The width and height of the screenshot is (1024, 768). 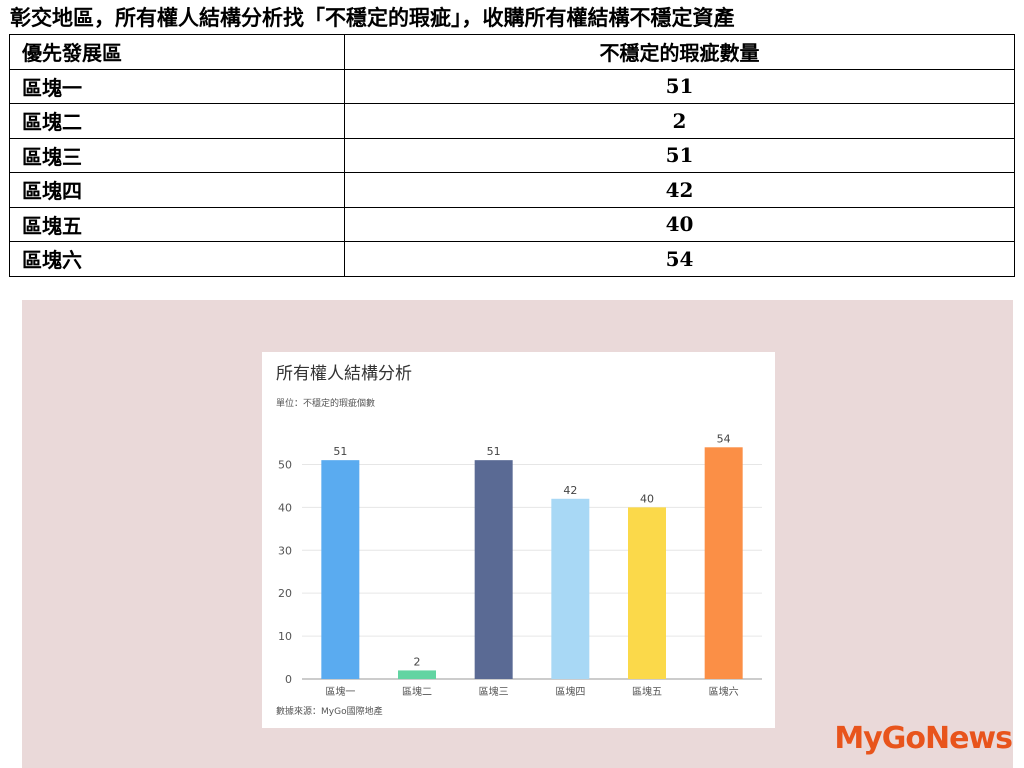 I want to click on value-label: 42, so click(x=570, y=490).